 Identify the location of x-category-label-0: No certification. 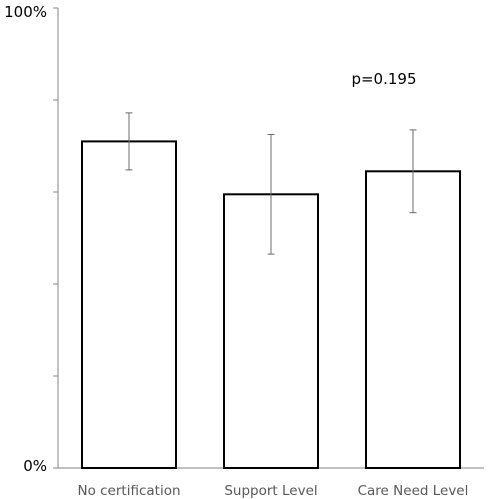
(128, 491).